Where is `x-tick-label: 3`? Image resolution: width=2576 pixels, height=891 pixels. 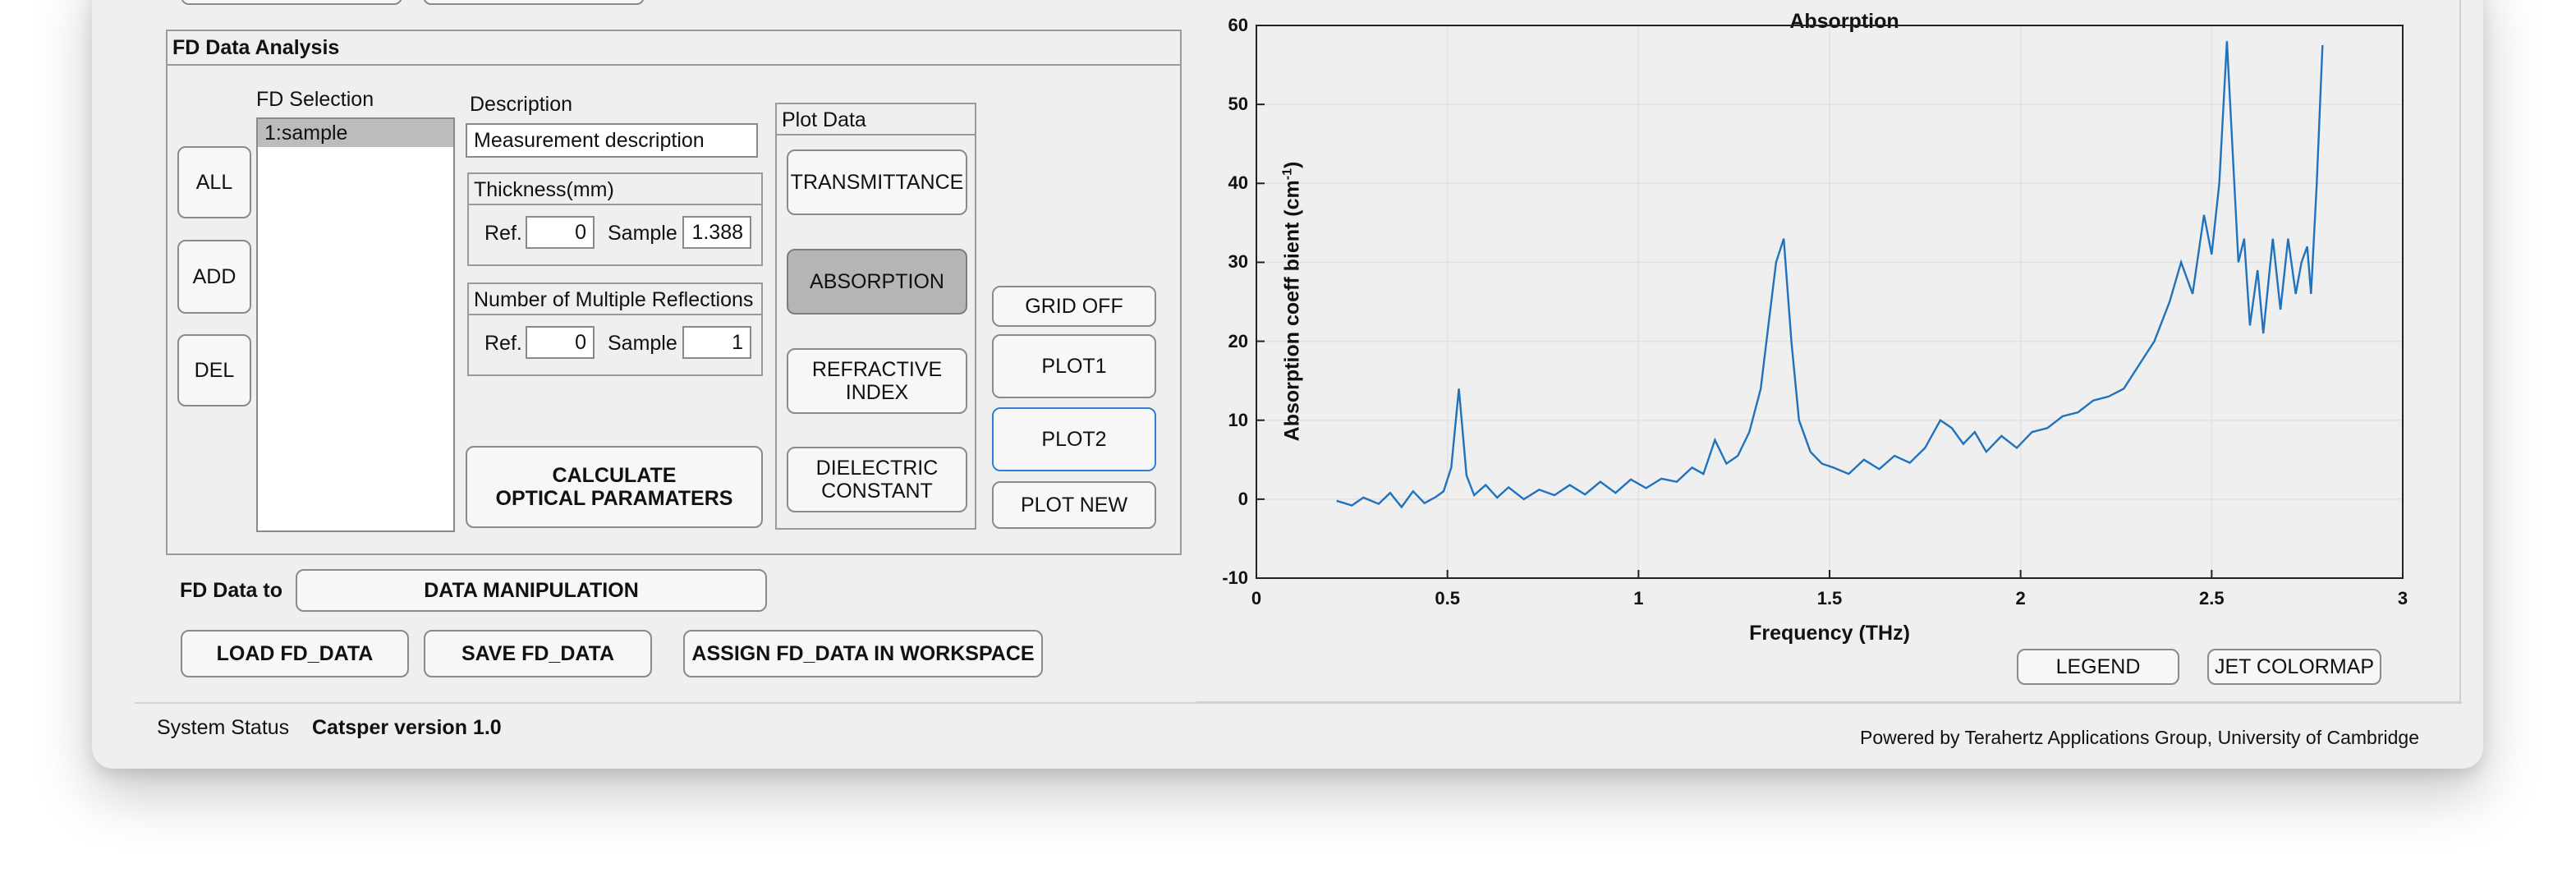 x-tick-label: 3 is located at coordinates (2402, 598).